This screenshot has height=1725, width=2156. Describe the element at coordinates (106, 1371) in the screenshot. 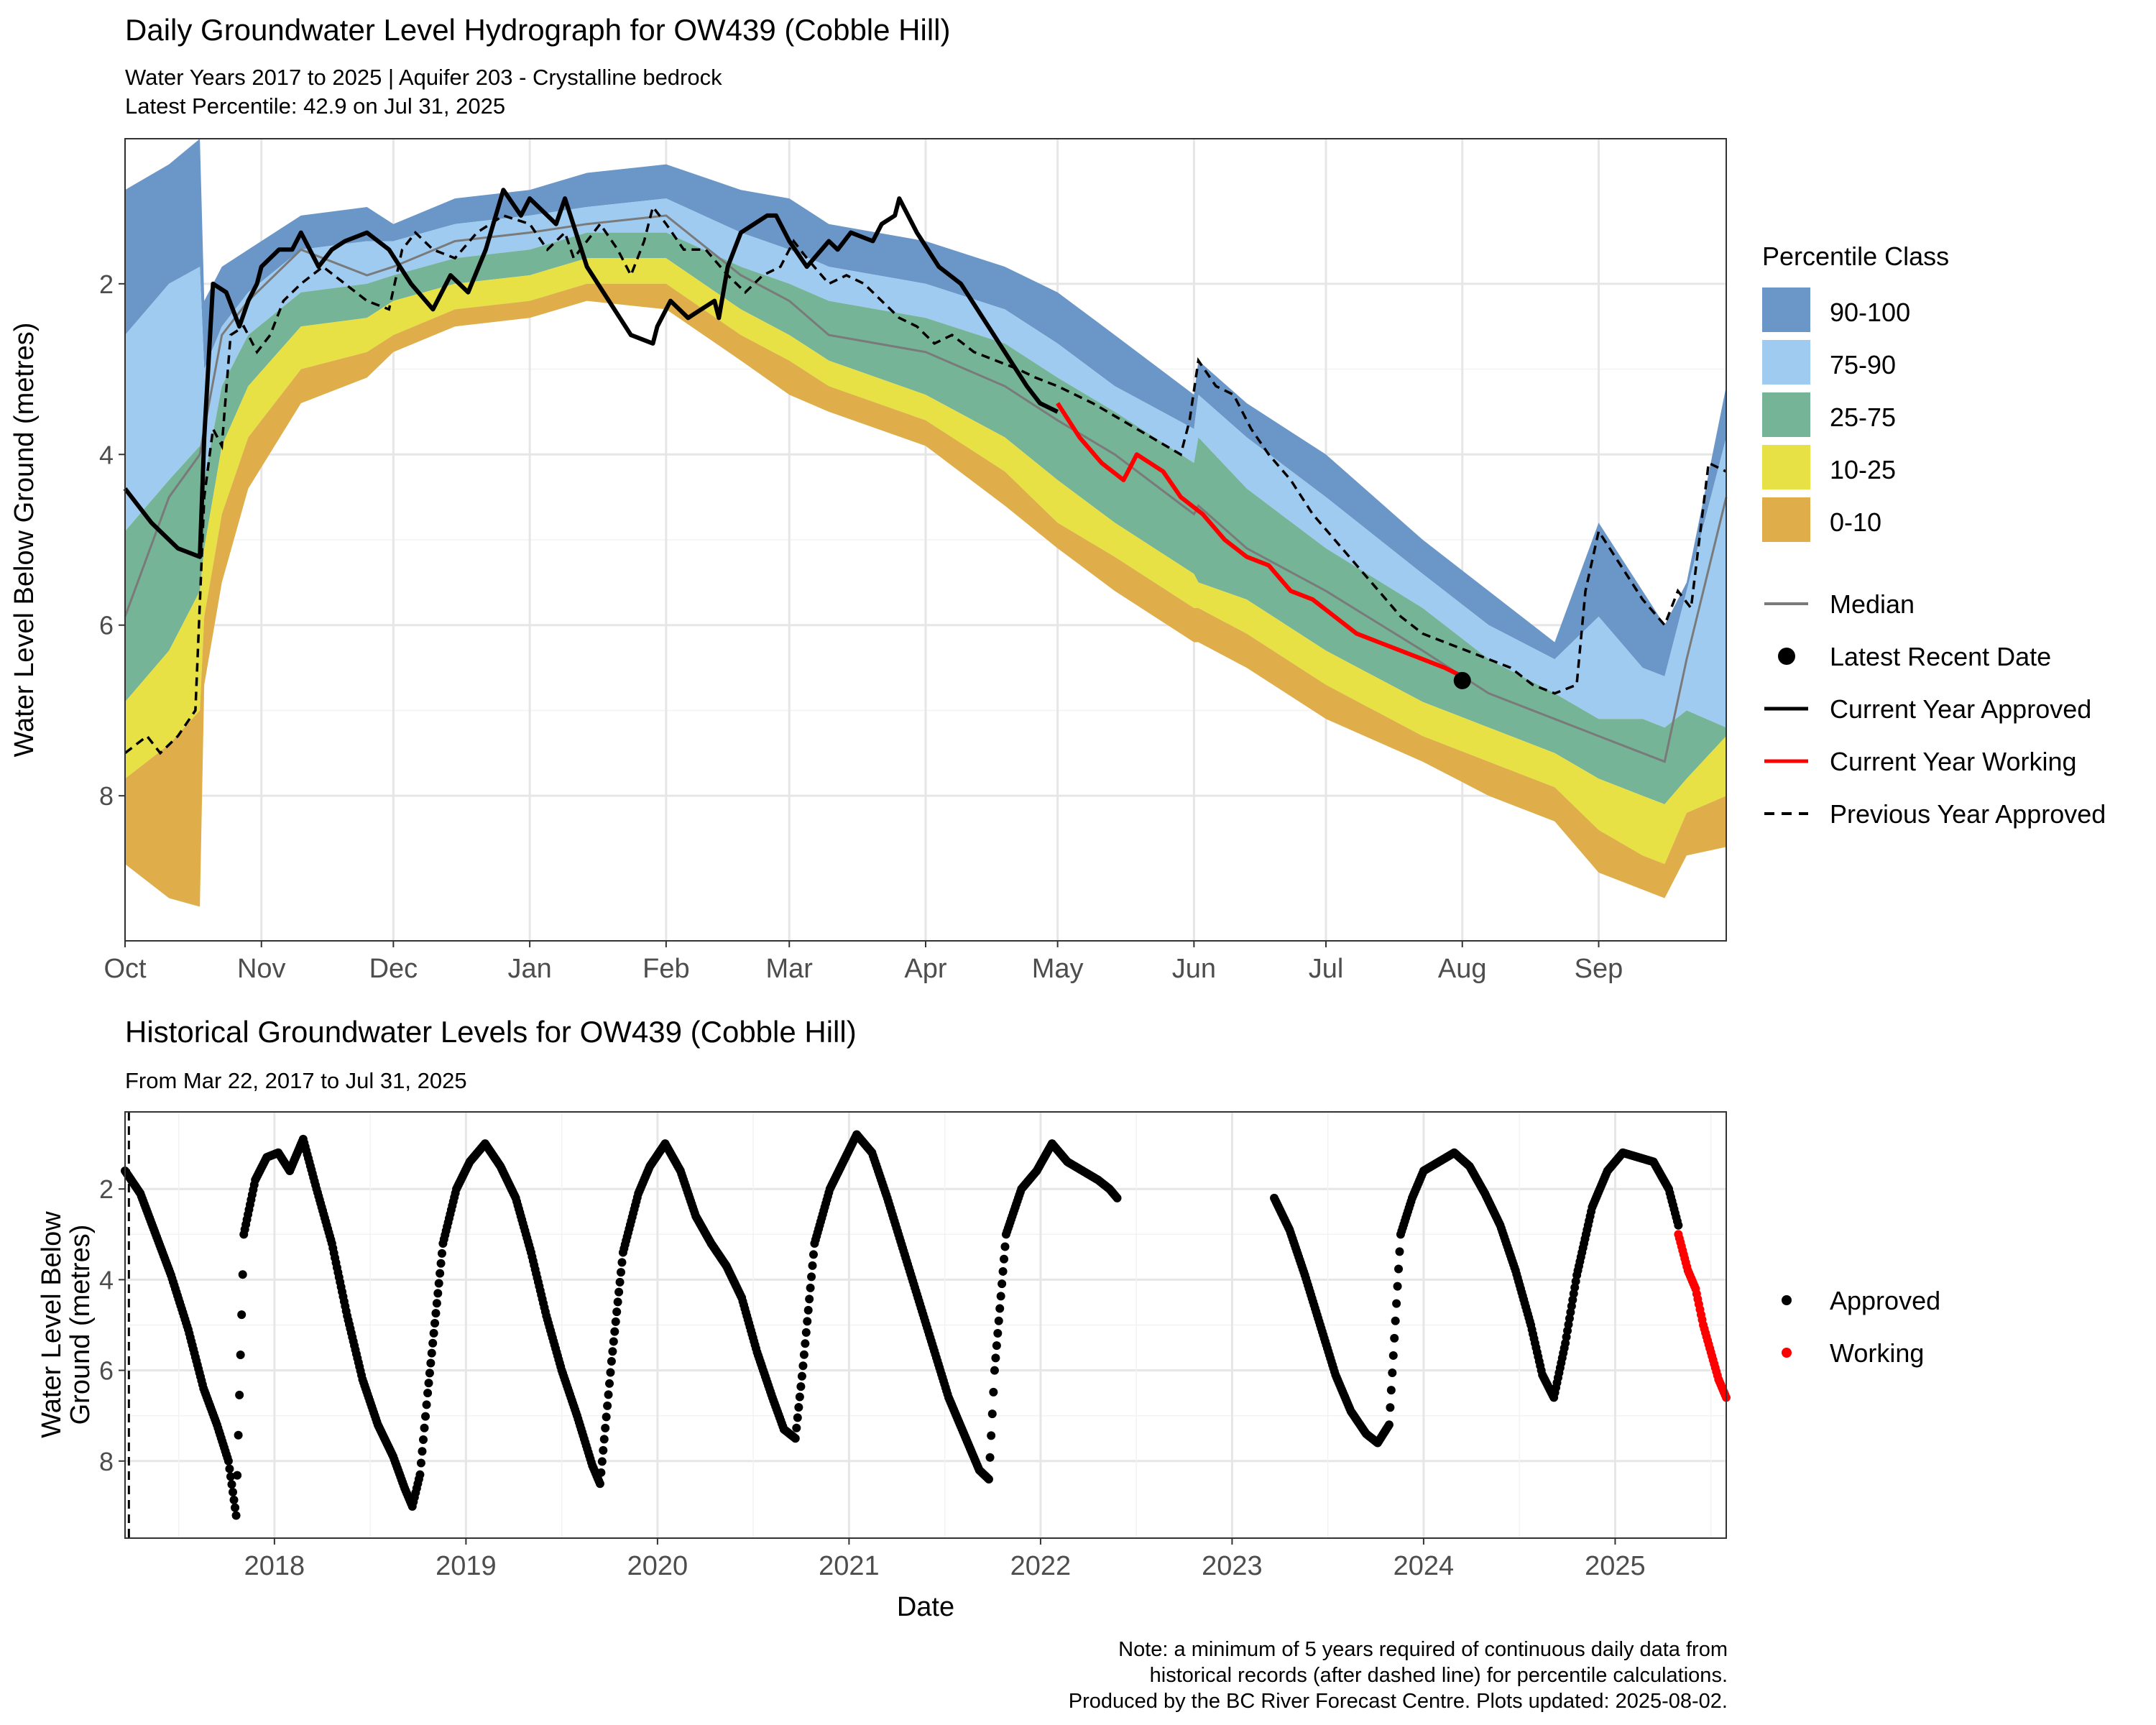

I see `bottom-y-tick-label: 6` at that location.